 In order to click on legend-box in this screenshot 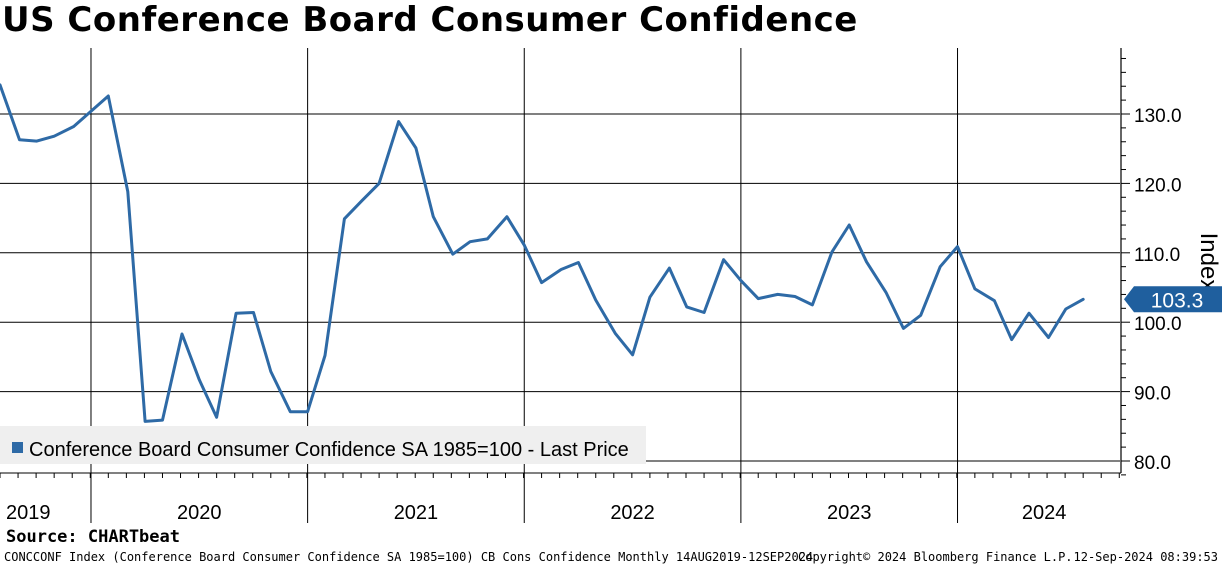, I will do `click(323, 445)`.